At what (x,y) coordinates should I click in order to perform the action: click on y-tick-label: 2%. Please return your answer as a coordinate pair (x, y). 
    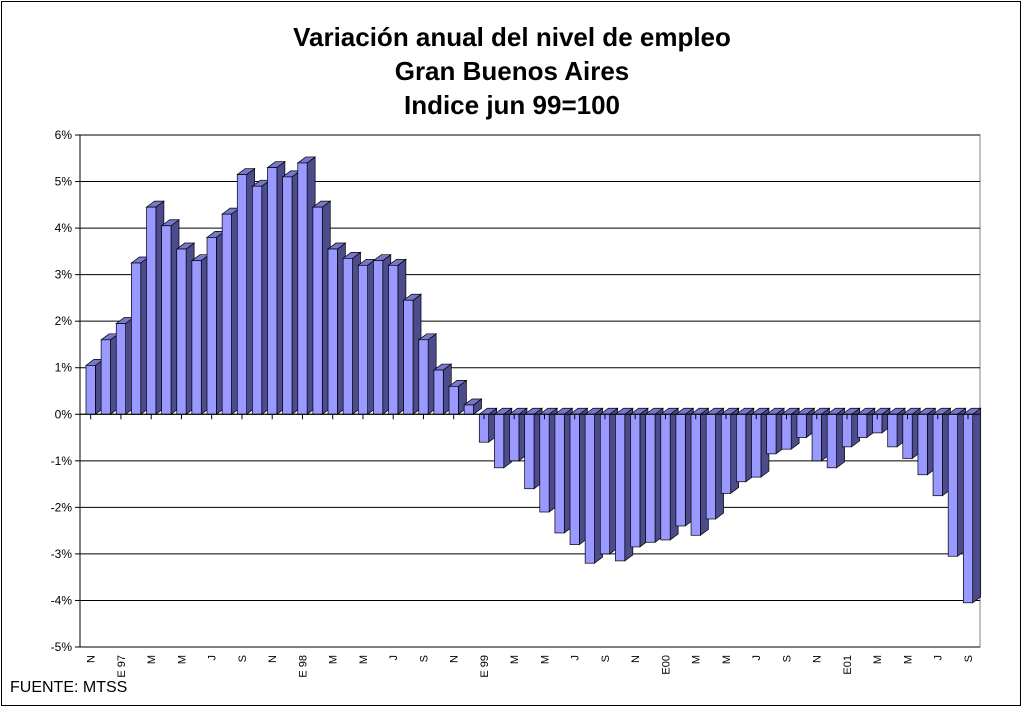
    Looking at the image, I should click on (64, 321).